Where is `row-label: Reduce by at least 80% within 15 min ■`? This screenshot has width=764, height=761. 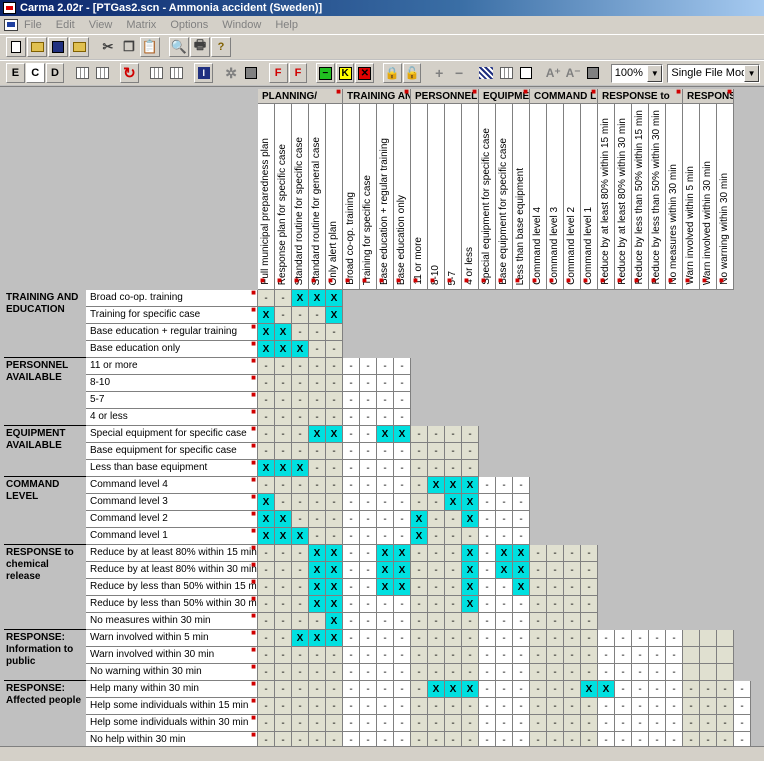
row-label: Reduce by at least 80% within 15 min ■ is located at coordinates (172, 553).